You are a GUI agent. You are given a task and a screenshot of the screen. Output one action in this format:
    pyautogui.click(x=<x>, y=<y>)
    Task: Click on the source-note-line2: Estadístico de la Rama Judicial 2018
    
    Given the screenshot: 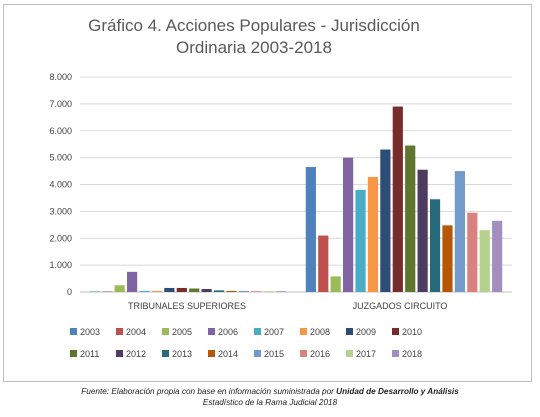 What is the action you would take?
    pyautogui.click(x=270, y=402)
    